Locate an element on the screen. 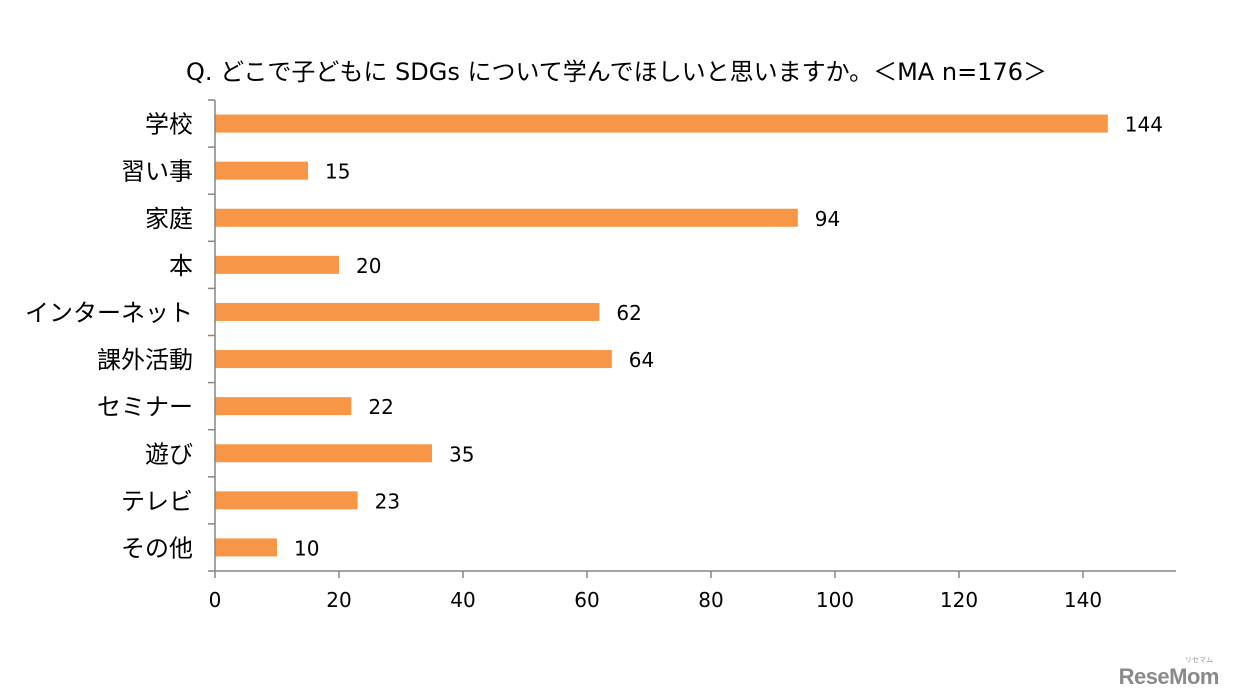  category-label: 学校 is located at coordinates (169, 125).